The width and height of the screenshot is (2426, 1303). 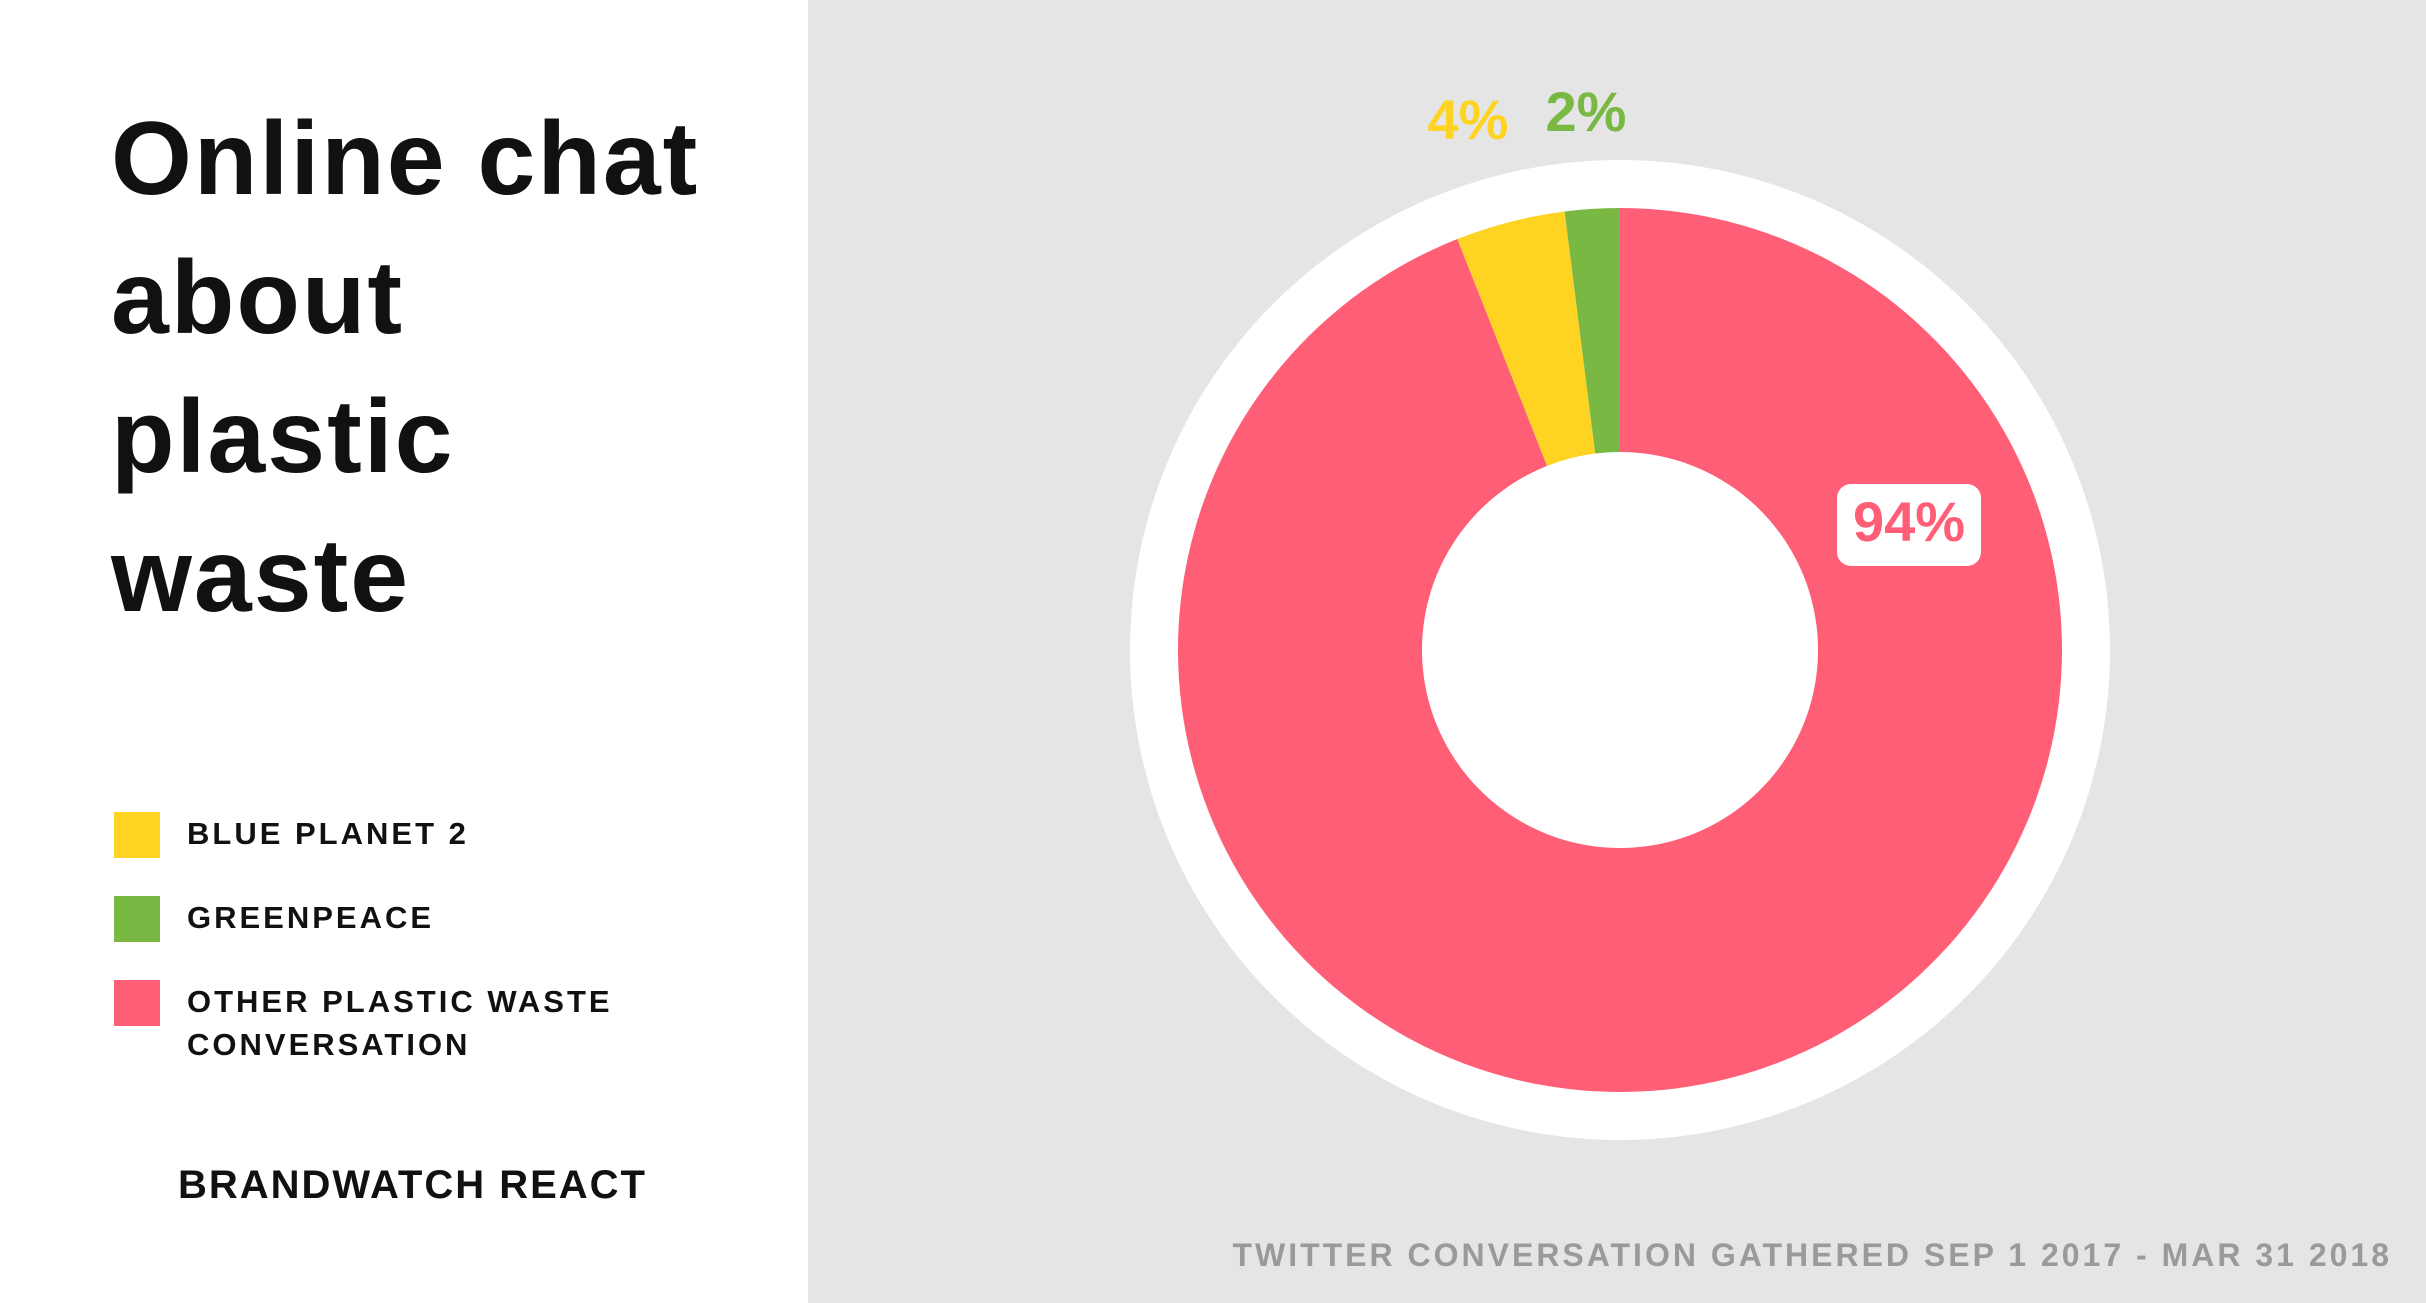 What do you see at coordinates (311, 917) in the screenshot?
I see `legend-label: GREENPEACE` at bounding box center [311, 917].